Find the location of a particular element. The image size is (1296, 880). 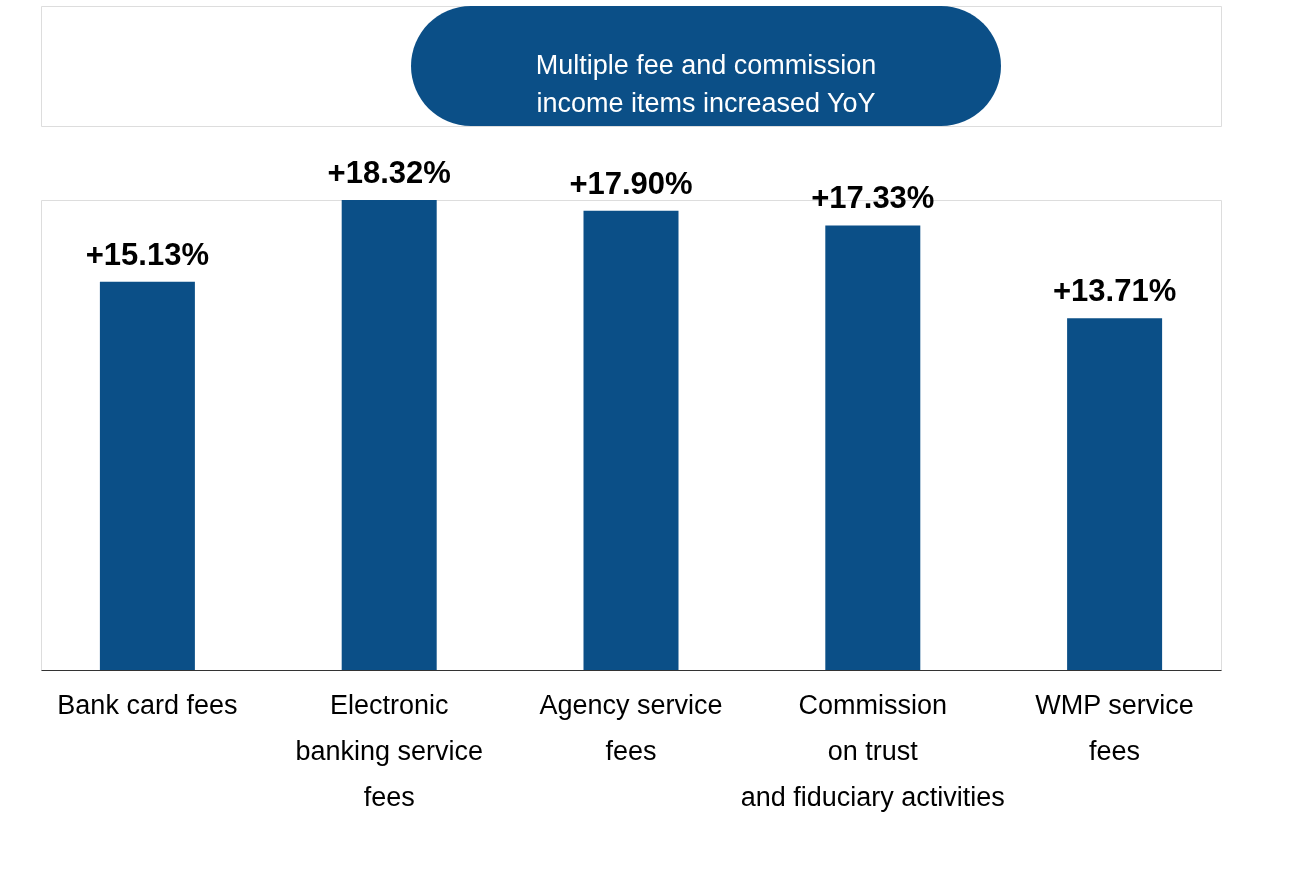

x-tick-label: Bank card fees is located at coordinates (147, 704).